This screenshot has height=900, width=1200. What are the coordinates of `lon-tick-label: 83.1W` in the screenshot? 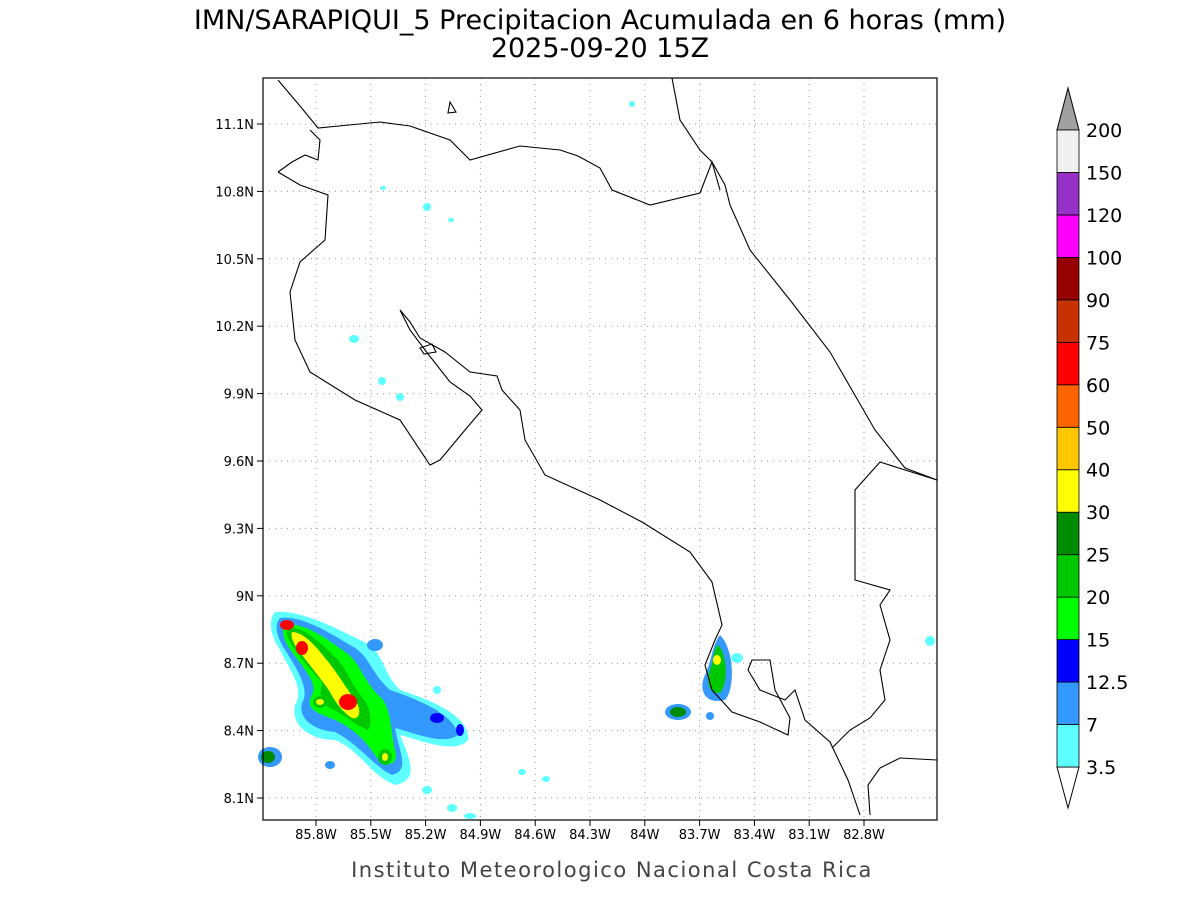 It's located at (809, 835).